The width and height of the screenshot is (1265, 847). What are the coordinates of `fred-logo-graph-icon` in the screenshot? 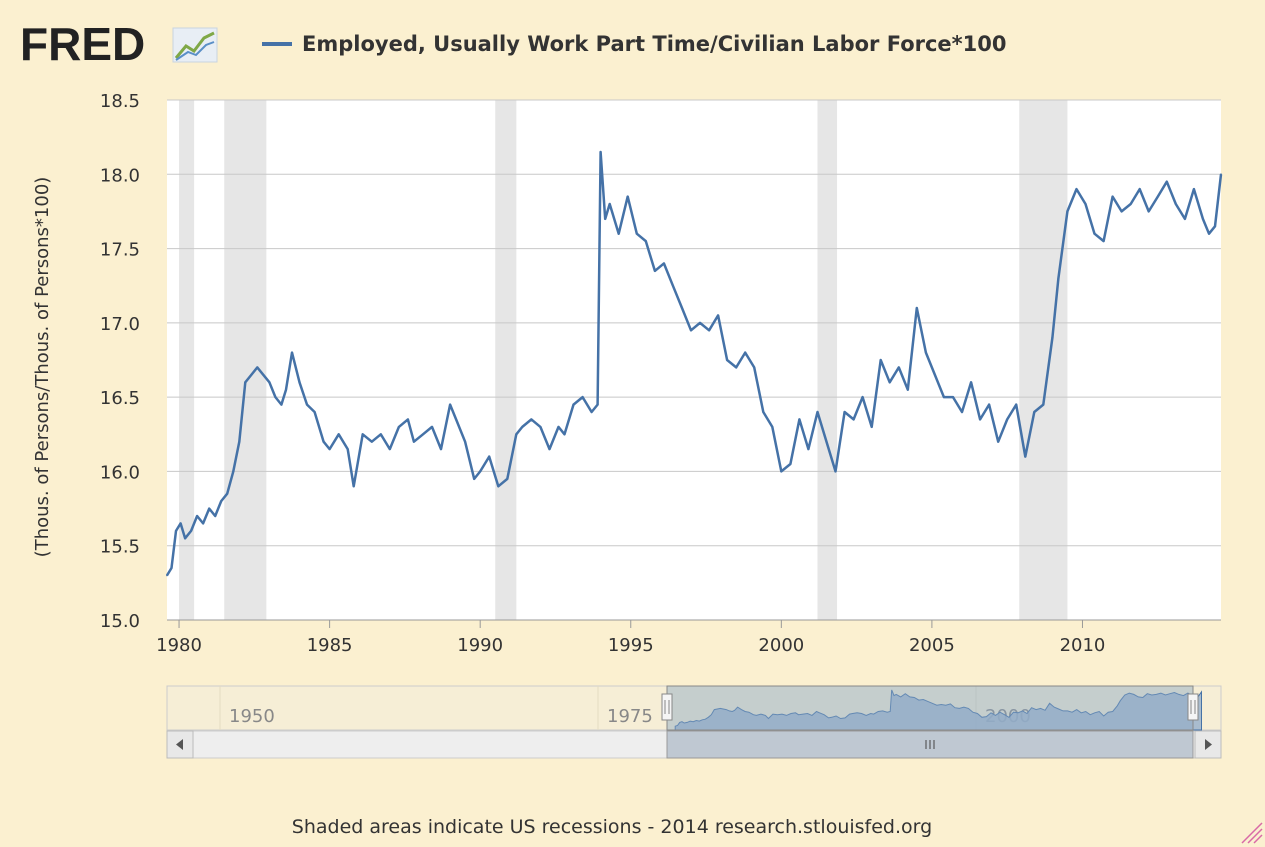 It's located at (195, 45).